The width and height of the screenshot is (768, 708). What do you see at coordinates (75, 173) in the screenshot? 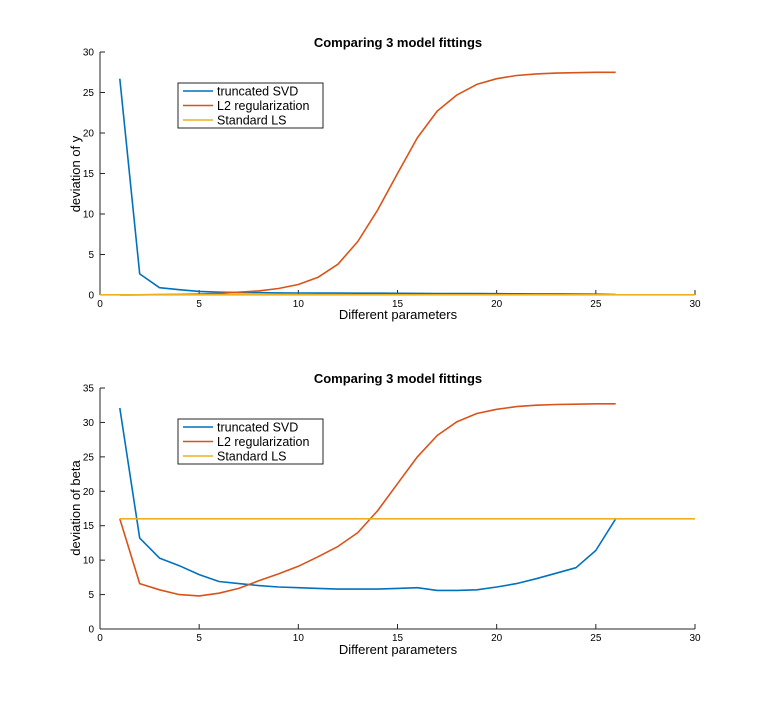
I see `y-axis-label: deviation of y` at bounding box center [75, 173].